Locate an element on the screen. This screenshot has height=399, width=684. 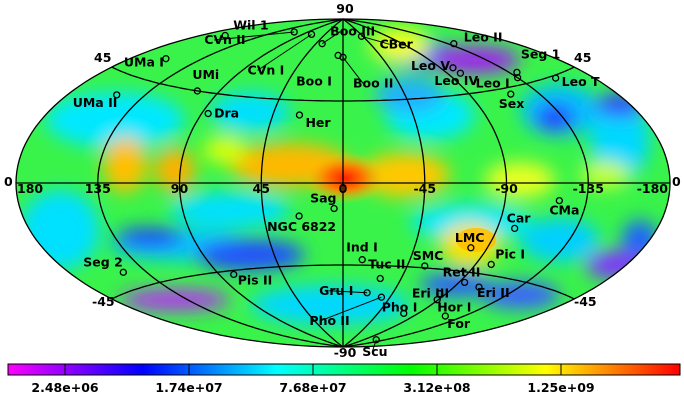
galaxy-boo-ii: Boo II is located at coordinates (366, 71).